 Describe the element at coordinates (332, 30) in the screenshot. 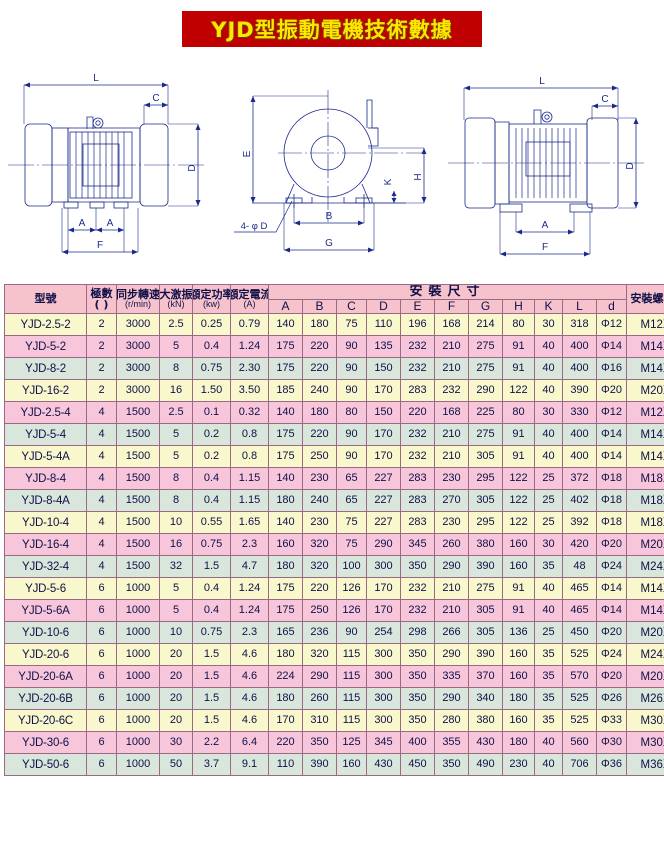

I see `page-title: YJD型振動電機技術數據` at that location.